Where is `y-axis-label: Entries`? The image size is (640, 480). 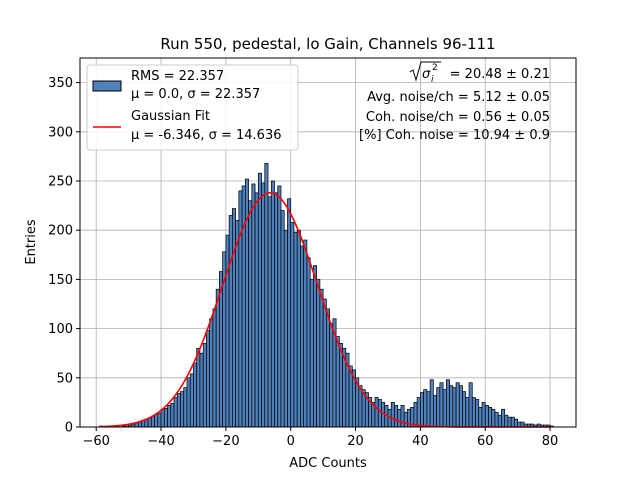
y-axis-label: Entries is located at coordinates (31, 242).